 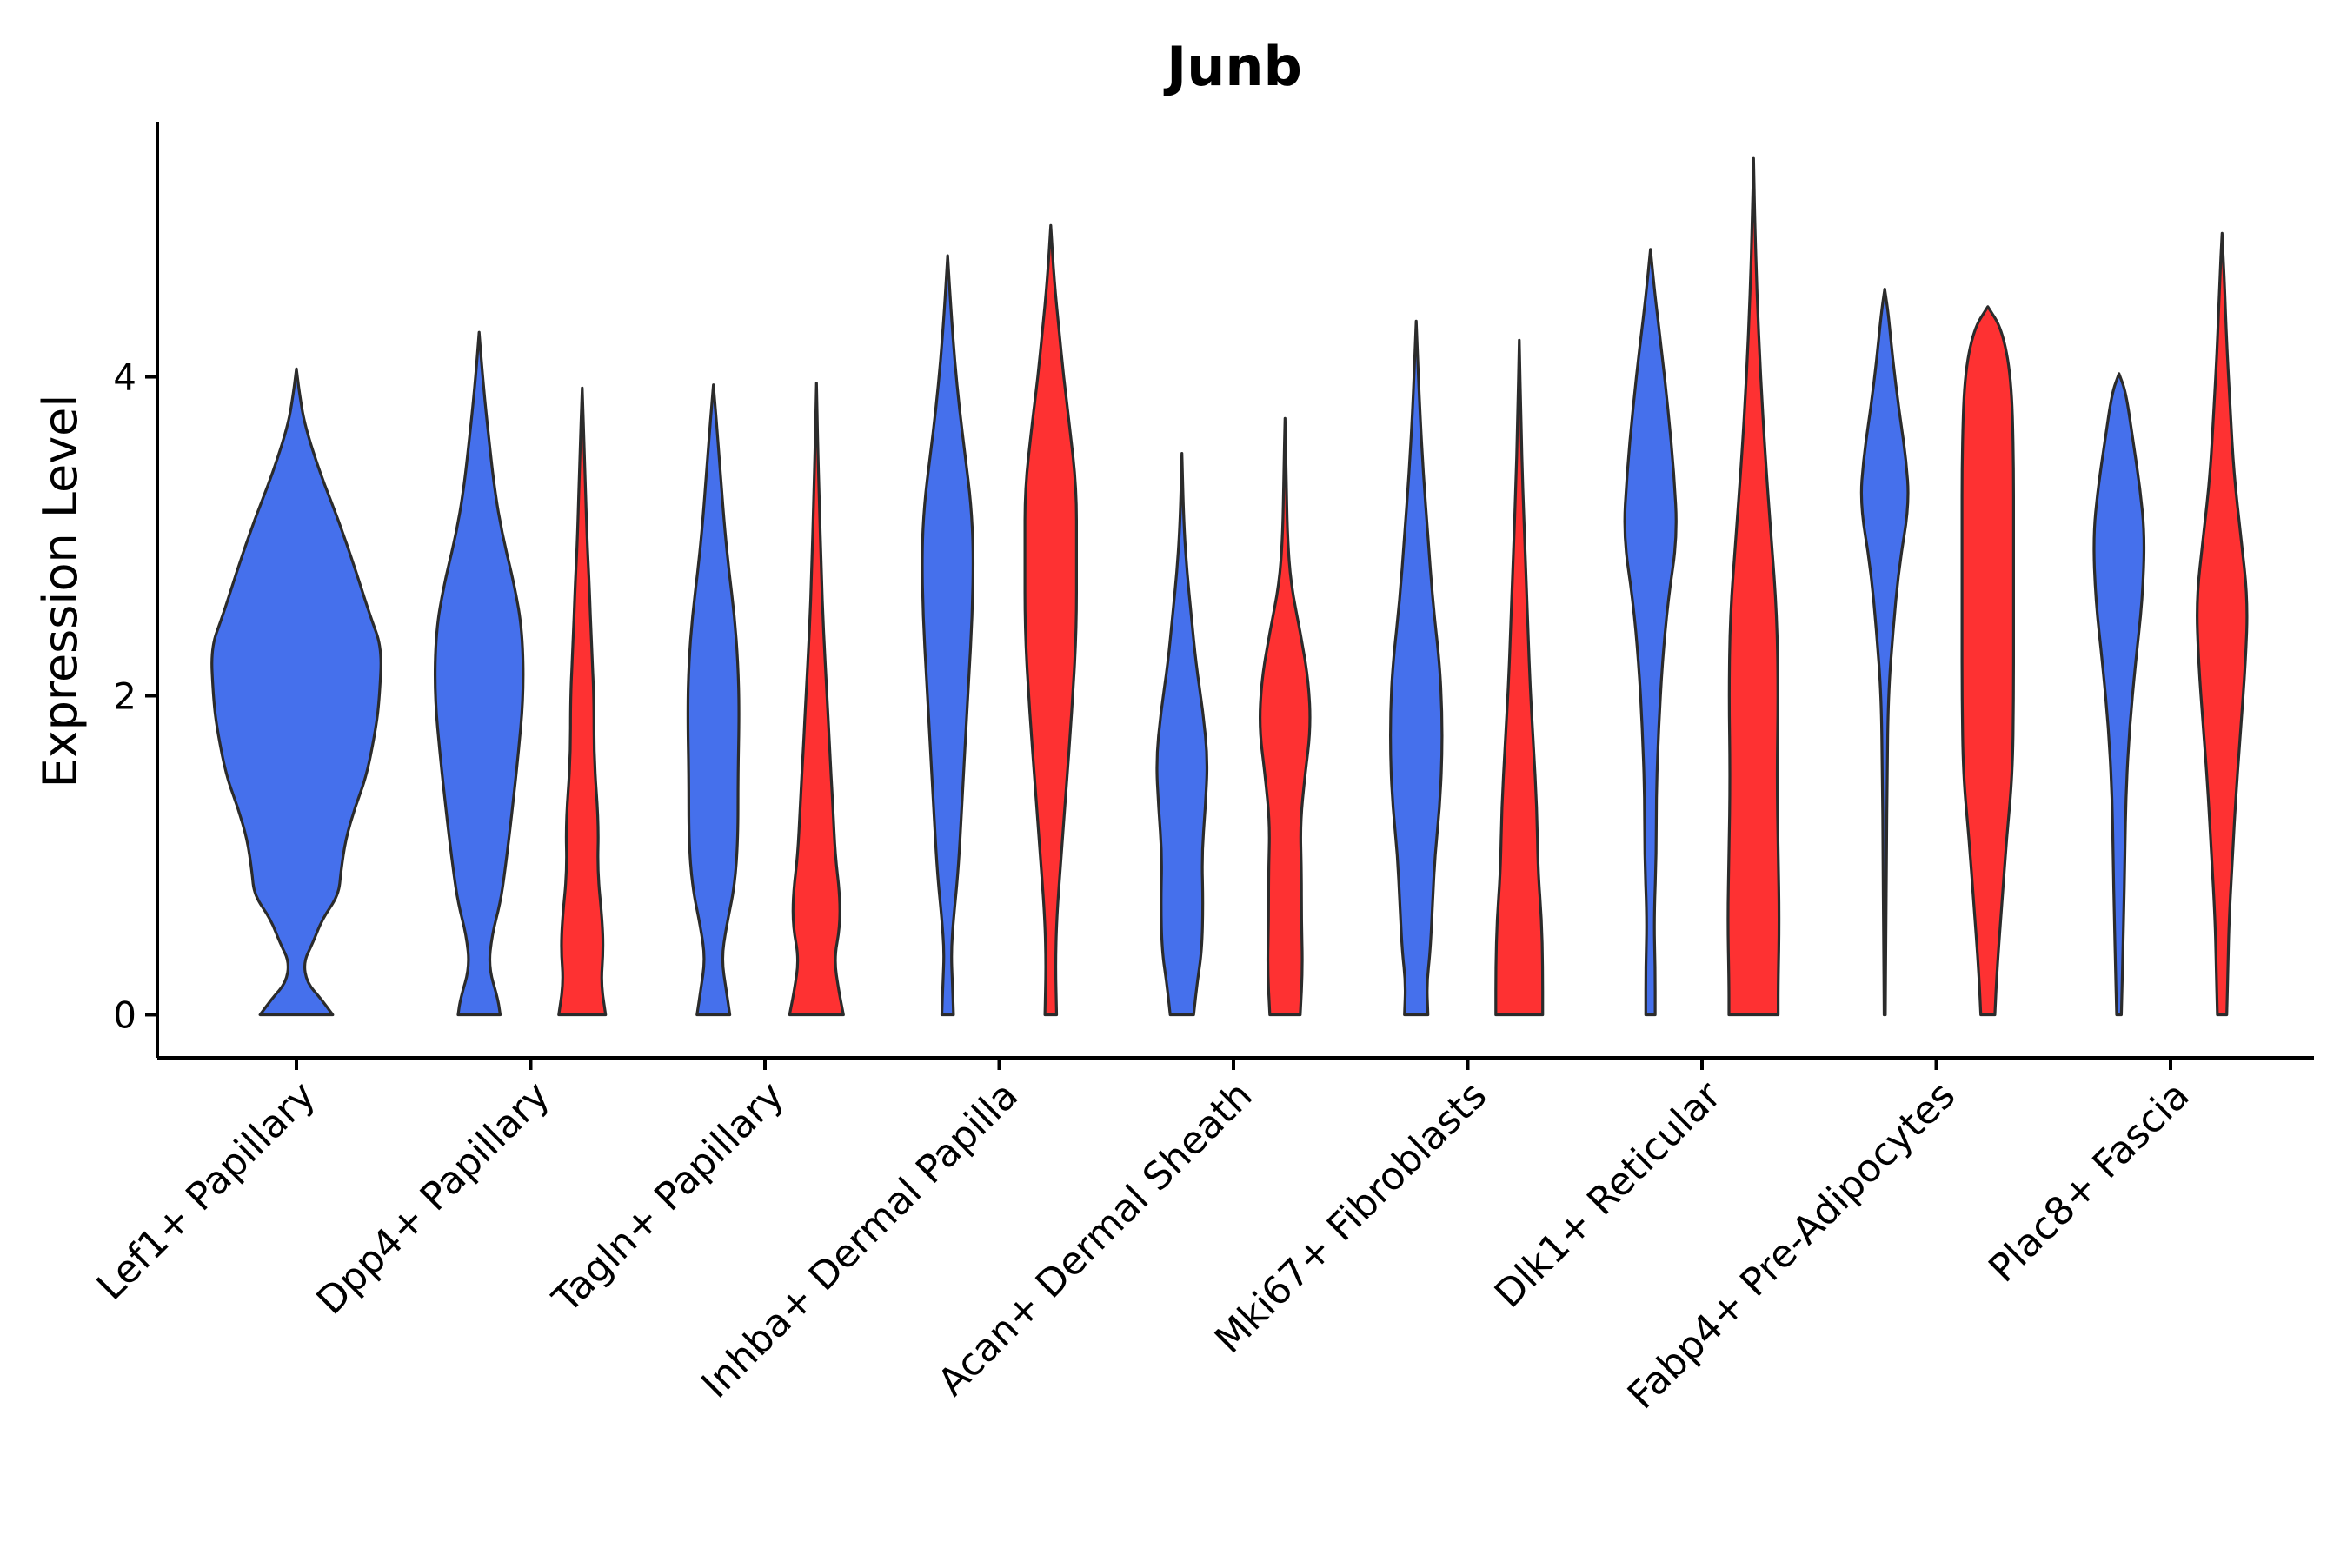 I want to click on y-tick-label: 0, so click(x=125, y=1014).